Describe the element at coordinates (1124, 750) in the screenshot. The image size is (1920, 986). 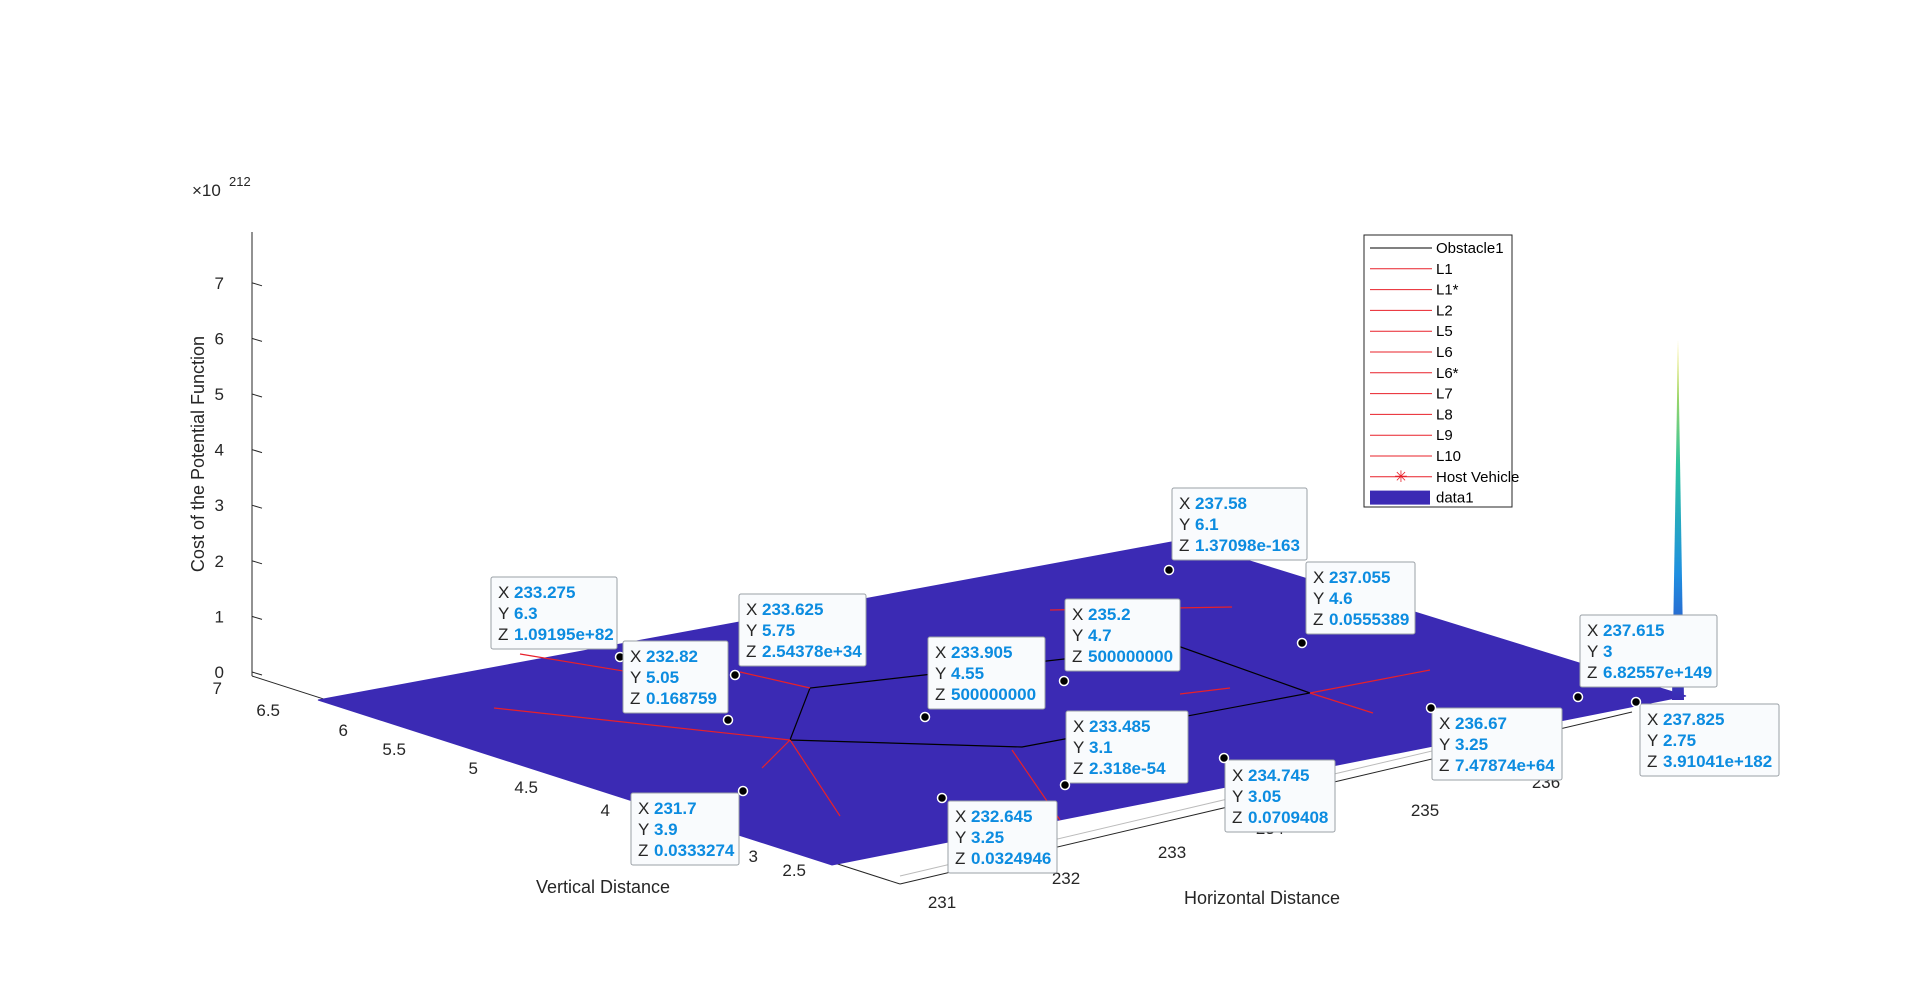
I see `datatip: X 233.485 Y 3.1 Z 2.318e-54` at that location.